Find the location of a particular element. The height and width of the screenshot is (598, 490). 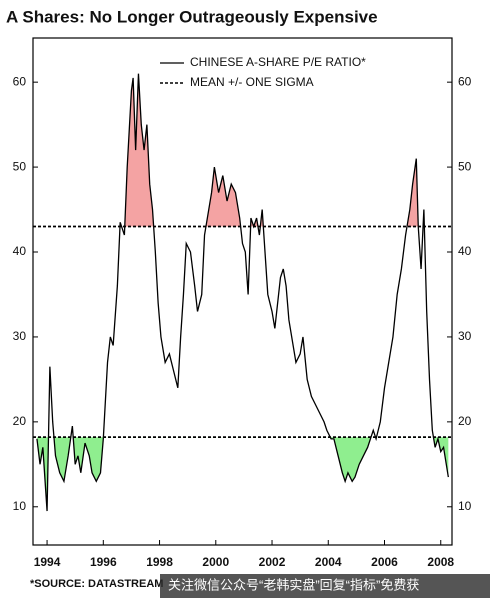

x-tick-label: 2008 is located at coordinates (440, 562).